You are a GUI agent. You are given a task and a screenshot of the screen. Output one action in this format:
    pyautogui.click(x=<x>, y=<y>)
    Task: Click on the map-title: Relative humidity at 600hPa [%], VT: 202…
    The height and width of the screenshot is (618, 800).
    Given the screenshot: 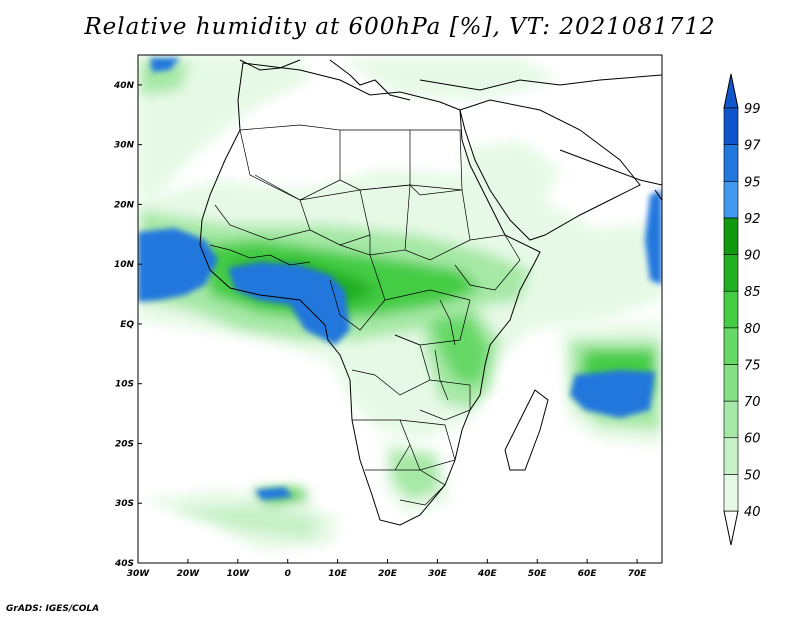 What is the action you would take?
    pyautogui.click(x=400, y=27)
    